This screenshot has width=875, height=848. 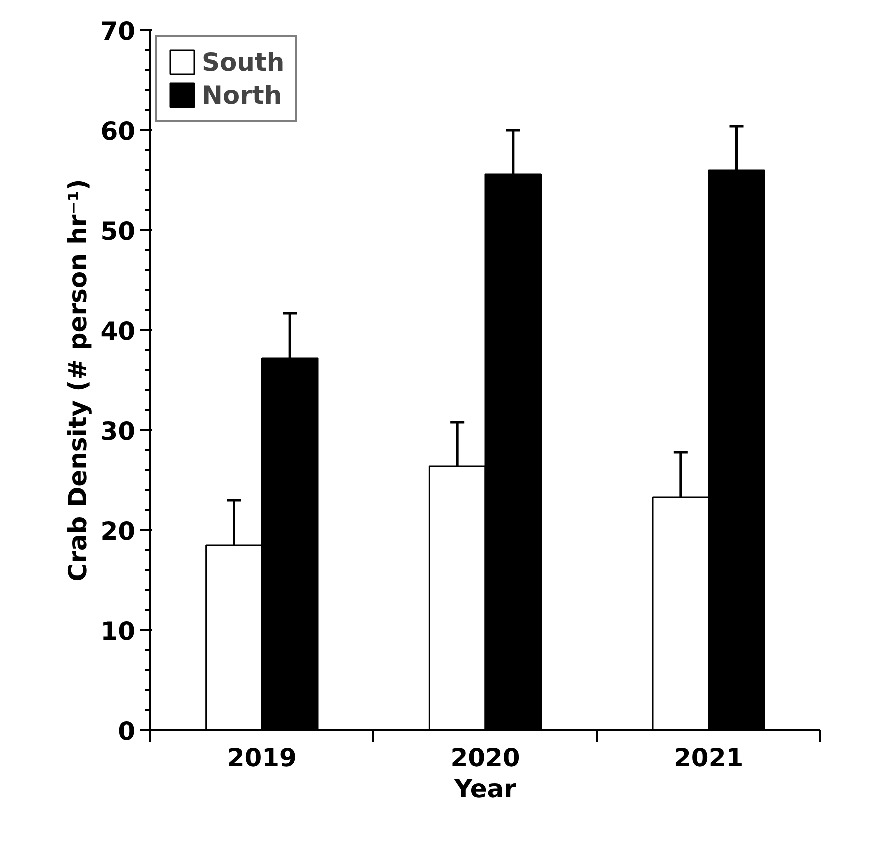 What do you see at coordinates (118, 31) in the screenshot?
I see `y-tick-label: 70` at bounding box center [118, 31].